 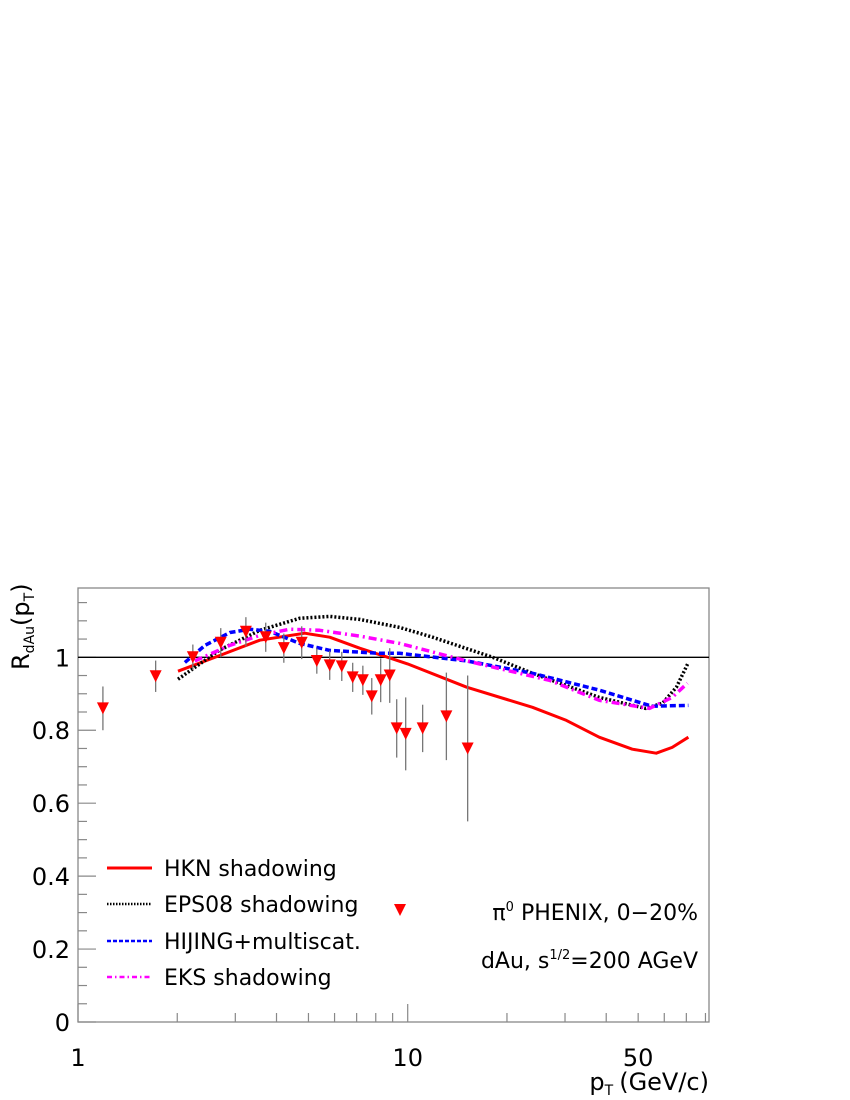 What do you see at coordinates (62, 1023) in the screenshot?
I see `y-tick-label: 0` at bounding box center [62, 1023].